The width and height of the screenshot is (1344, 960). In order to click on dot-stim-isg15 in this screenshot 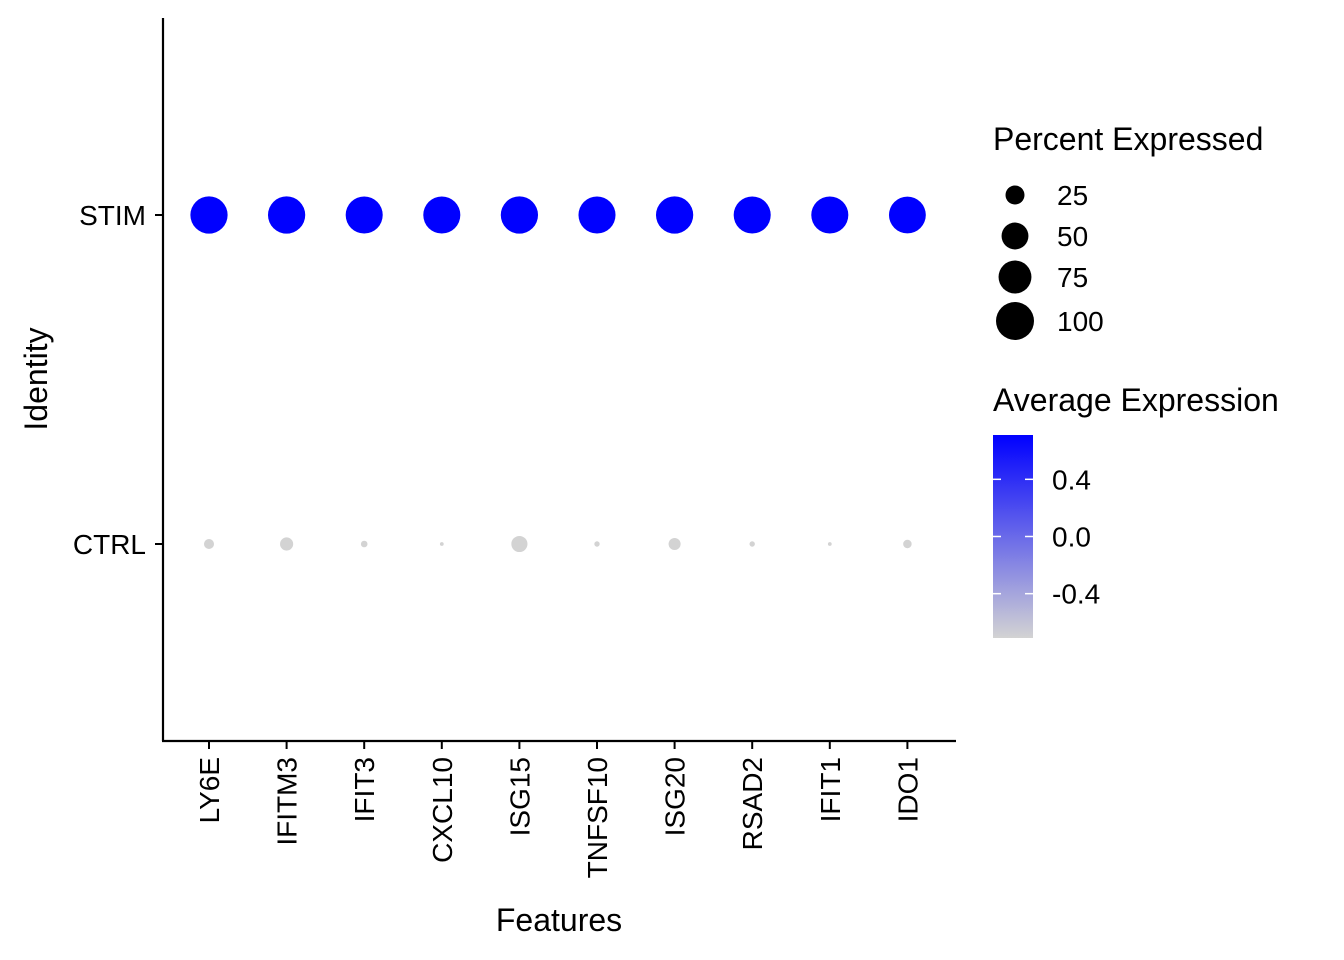, I will do `click(519, 215)`.